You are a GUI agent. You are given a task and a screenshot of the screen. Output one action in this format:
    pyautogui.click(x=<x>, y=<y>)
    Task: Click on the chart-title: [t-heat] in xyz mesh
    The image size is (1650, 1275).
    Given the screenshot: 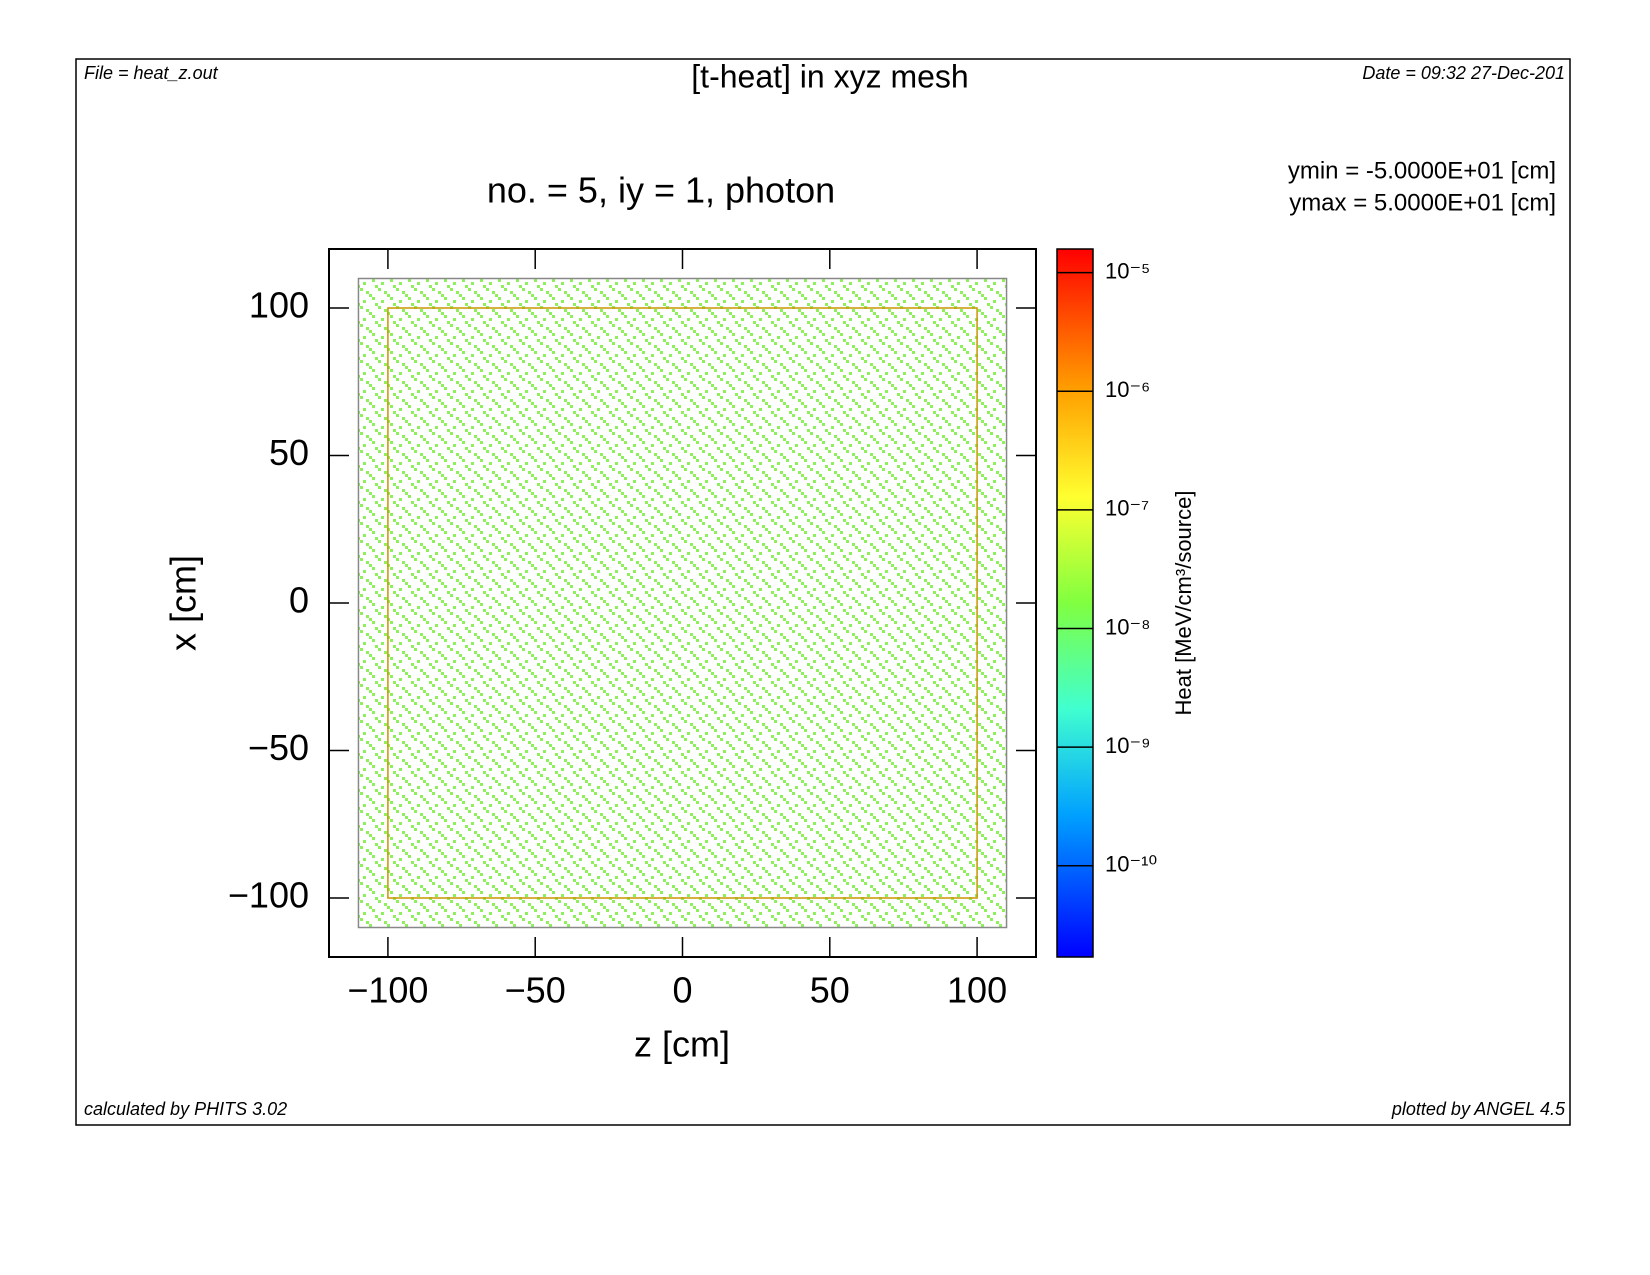 What is the action you would take?
    pyautogui.click(x=829, y=76)
    